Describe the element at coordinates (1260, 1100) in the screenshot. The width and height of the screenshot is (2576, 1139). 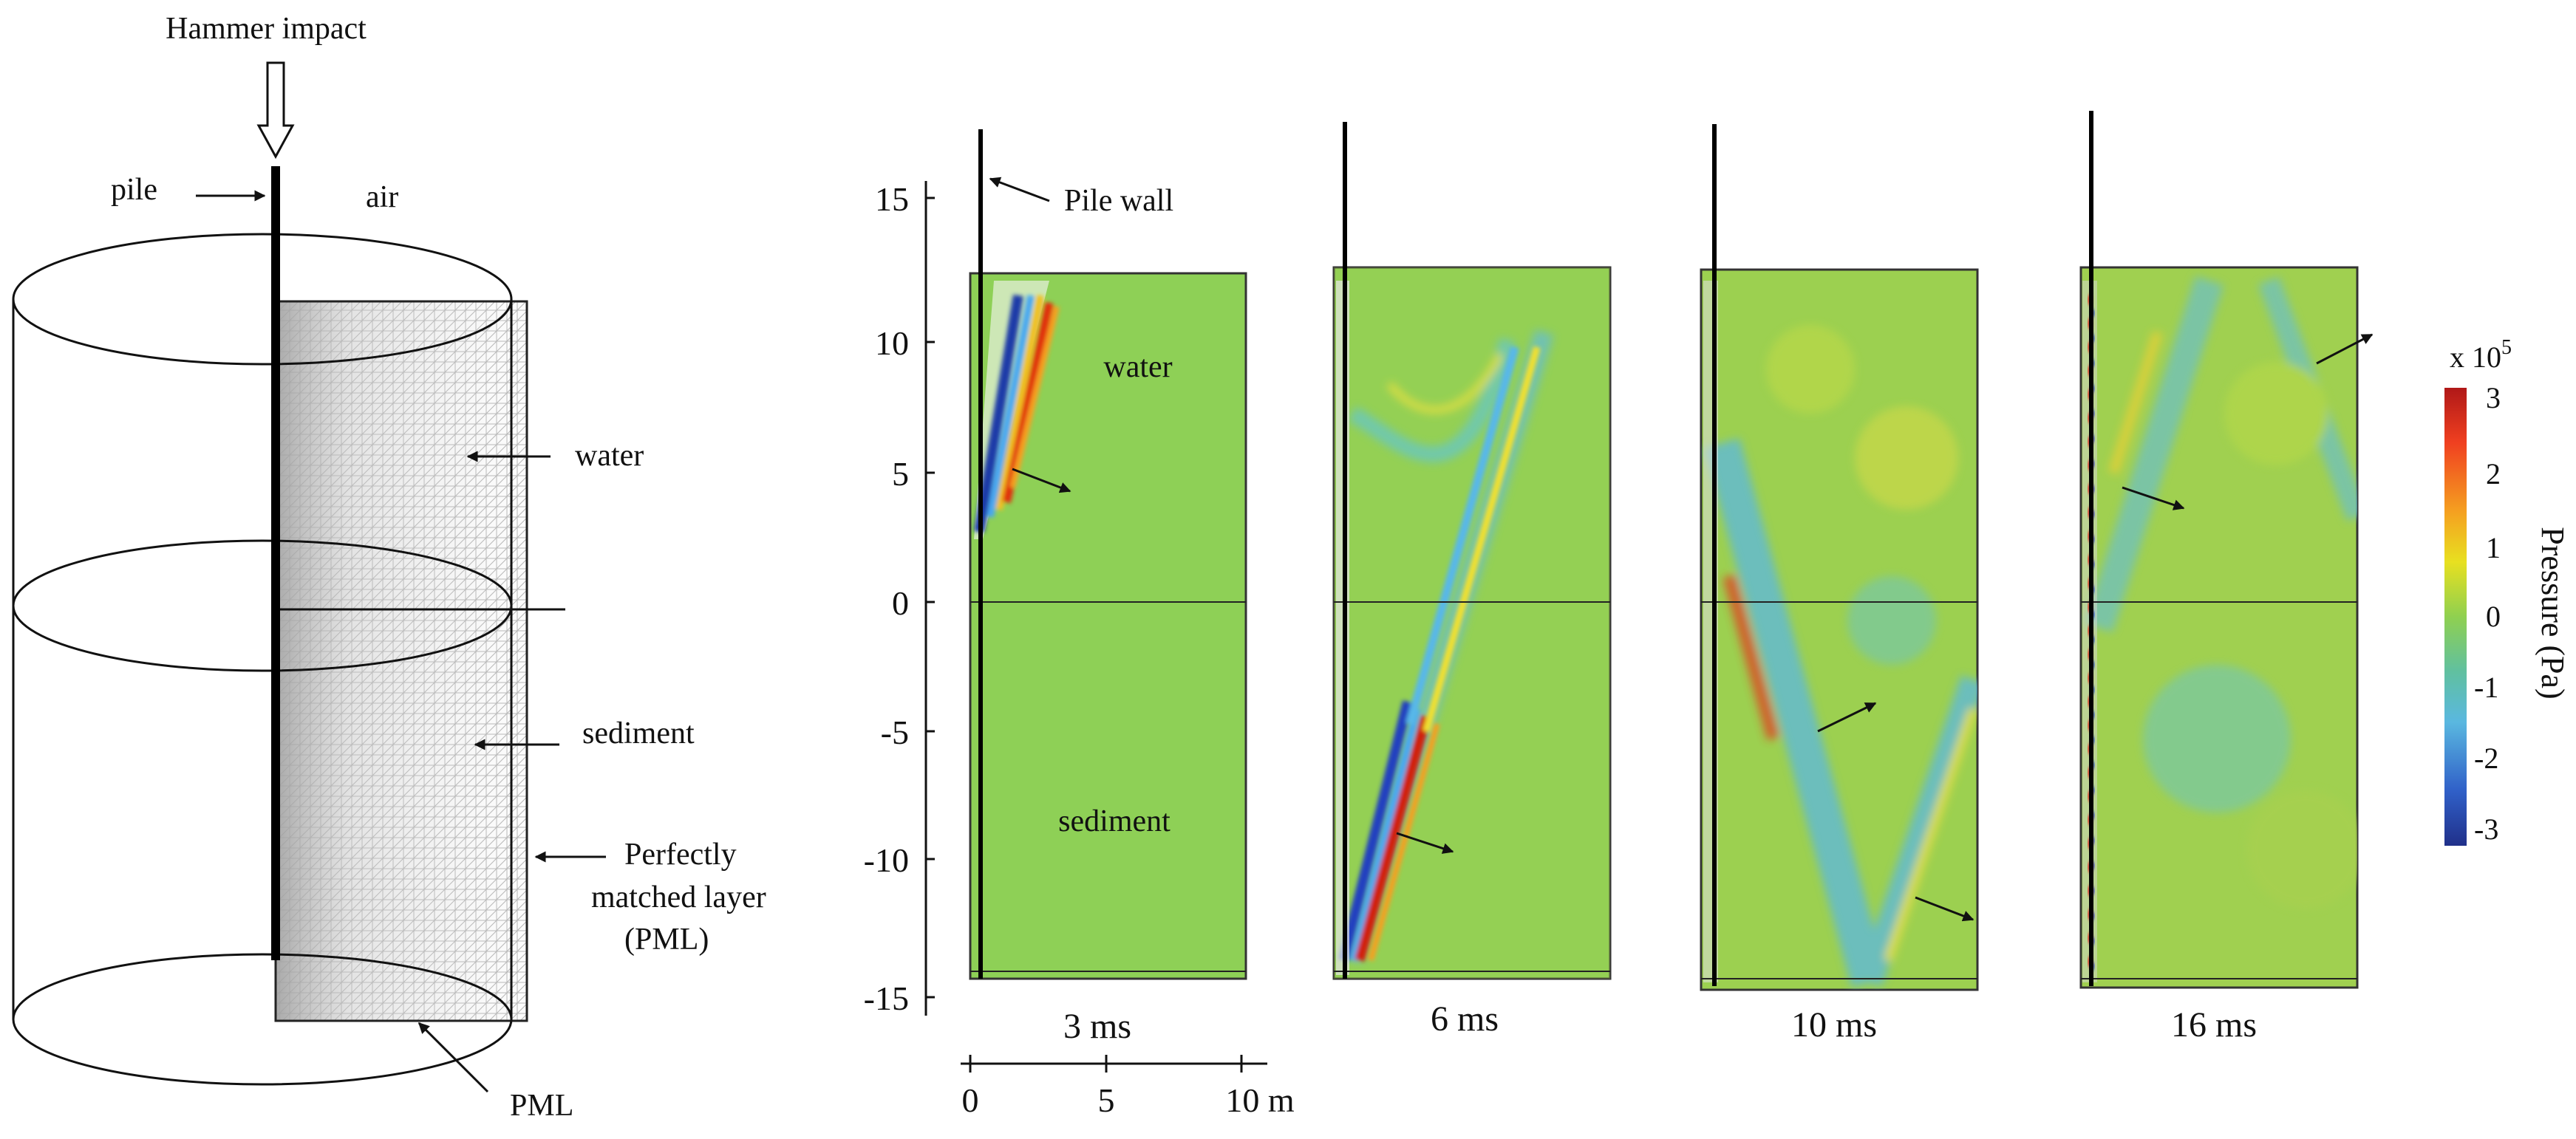
I see `x-tick-10m: 10 m` at that location.